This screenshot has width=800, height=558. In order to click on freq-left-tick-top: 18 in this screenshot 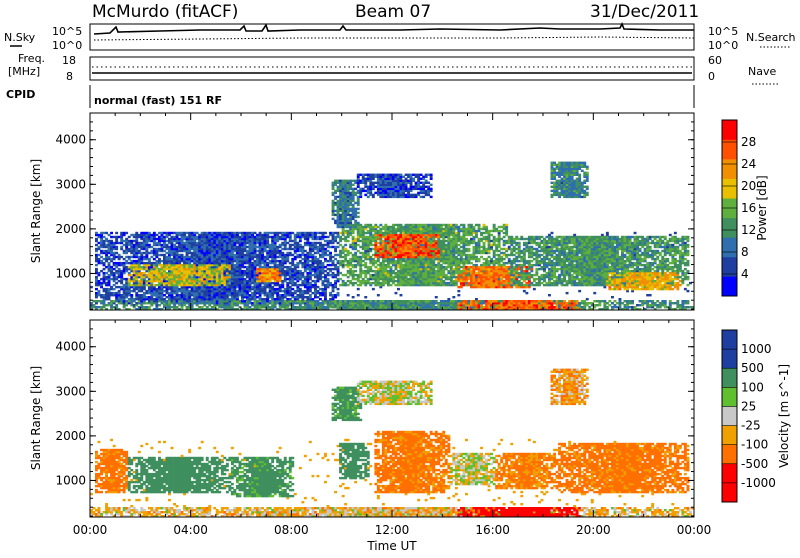, I will do `click(69, 60)`.